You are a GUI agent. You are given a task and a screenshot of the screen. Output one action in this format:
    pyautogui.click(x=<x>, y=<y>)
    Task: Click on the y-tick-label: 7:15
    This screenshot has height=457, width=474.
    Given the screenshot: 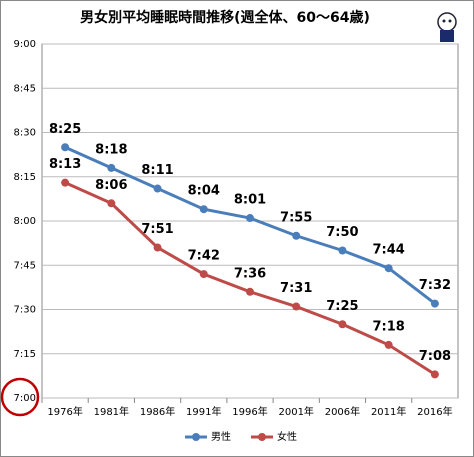 What is the action you would take?
    pyautogui.click(x=25, y=354)
    